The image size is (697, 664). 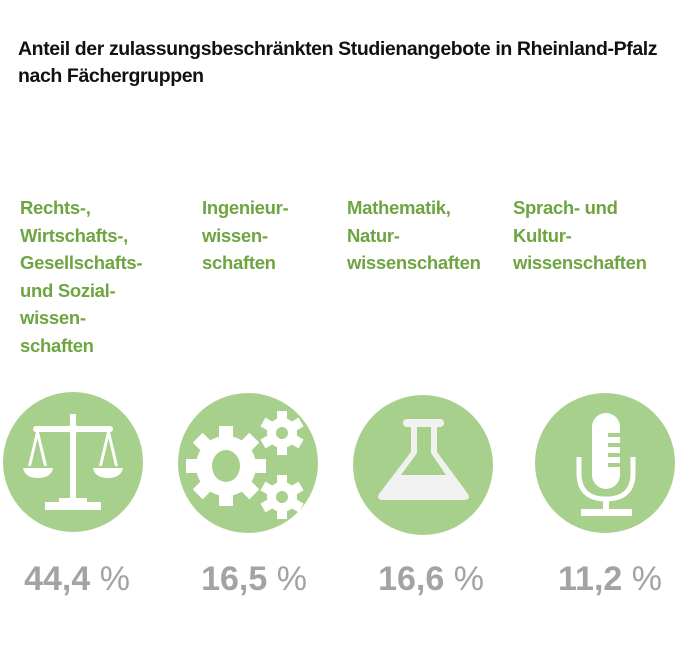 What do you see at coordinates (414, 235) in the screenshot?
I see `category-label-math-science: Mathematik, Natur- wissenschaften` at bounding box center [414, 235].